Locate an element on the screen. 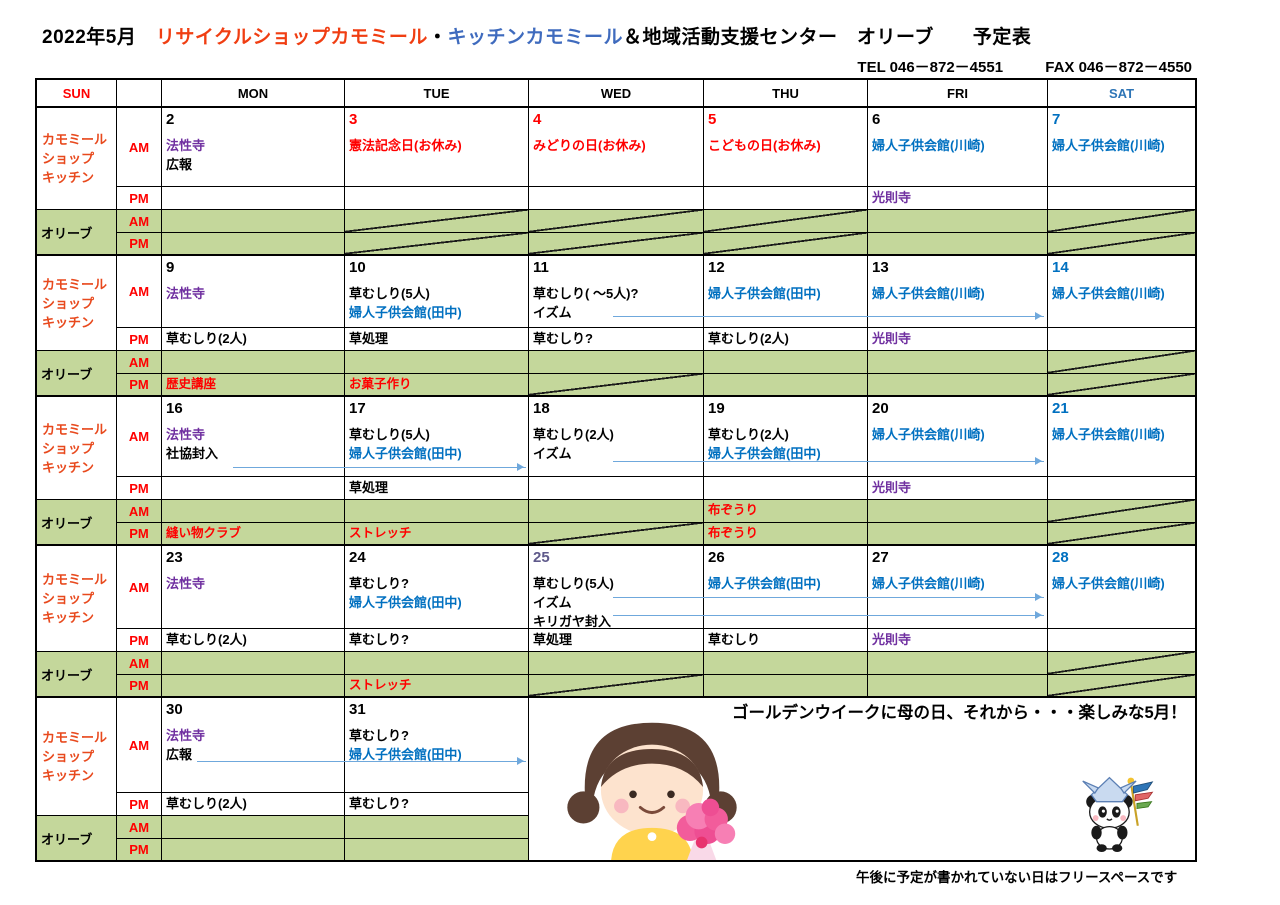 The height and width of the screenshot is (905, 1280). header-TUE: TUE is located at coordinates (437, 94).